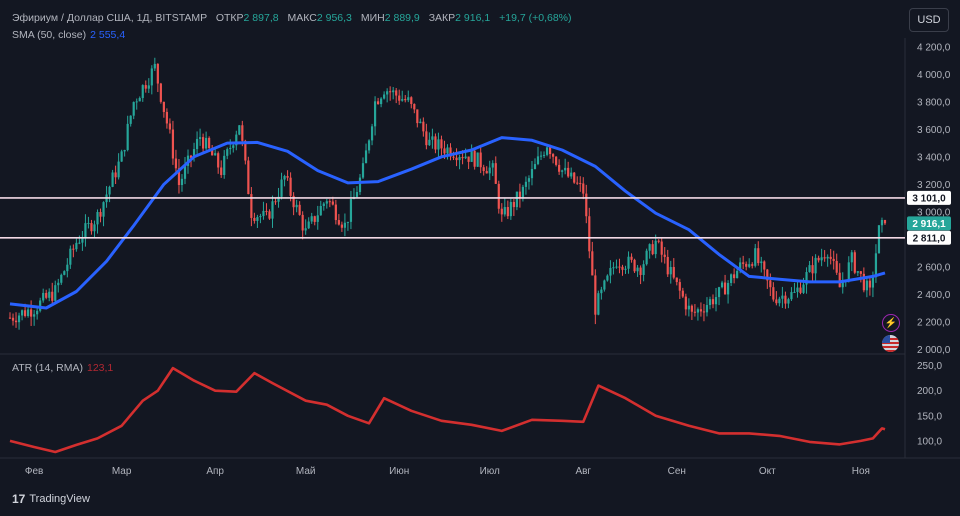 This screenshot has height=516, width=960. Describe the element at coordinates (68, 35) in the screenshot. I see `sma-legend: SMA (50, close) 2 555,4` at that location.